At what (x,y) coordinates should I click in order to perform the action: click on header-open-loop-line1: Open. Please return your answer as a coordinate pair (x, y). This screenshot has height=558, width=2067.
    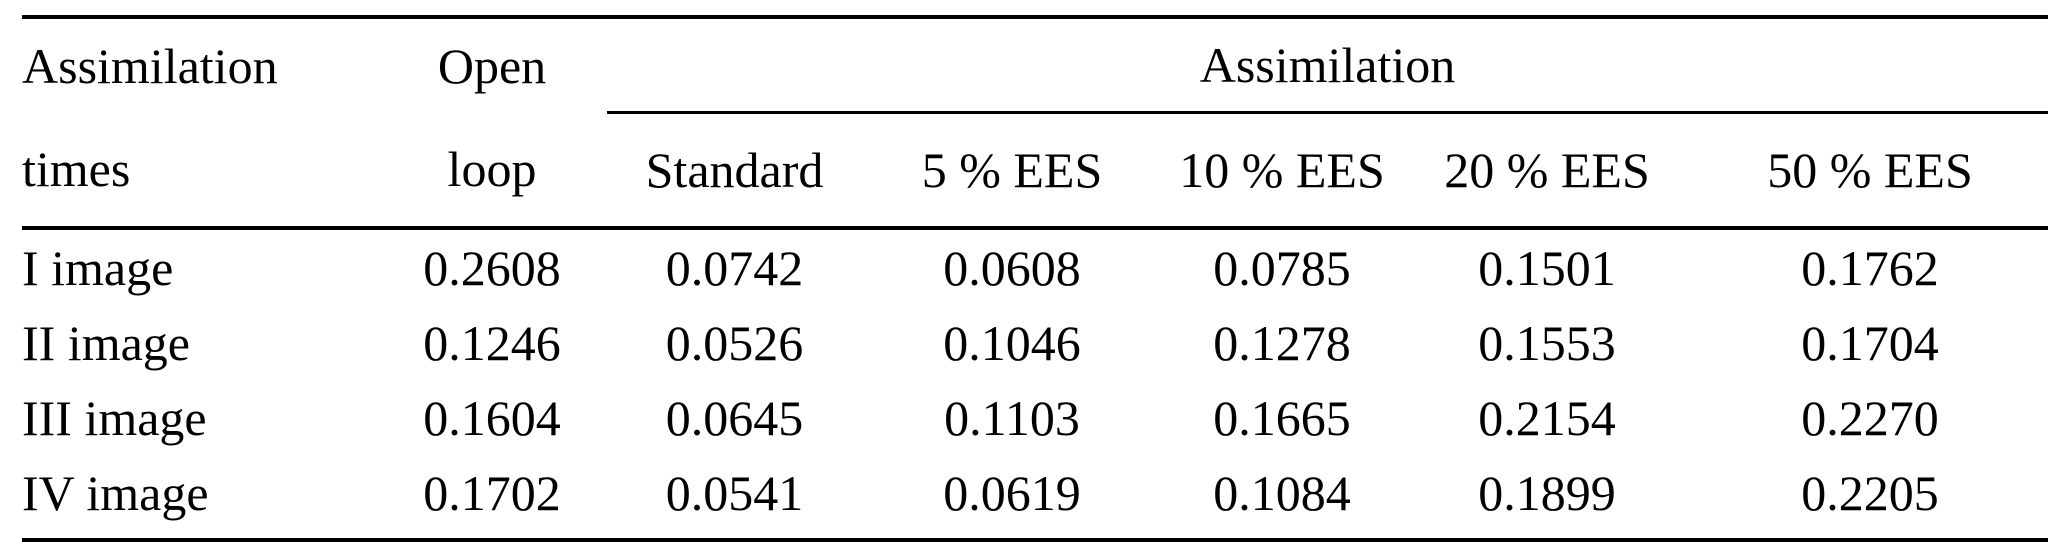
    Looking at the image, I should click on (492, 64).